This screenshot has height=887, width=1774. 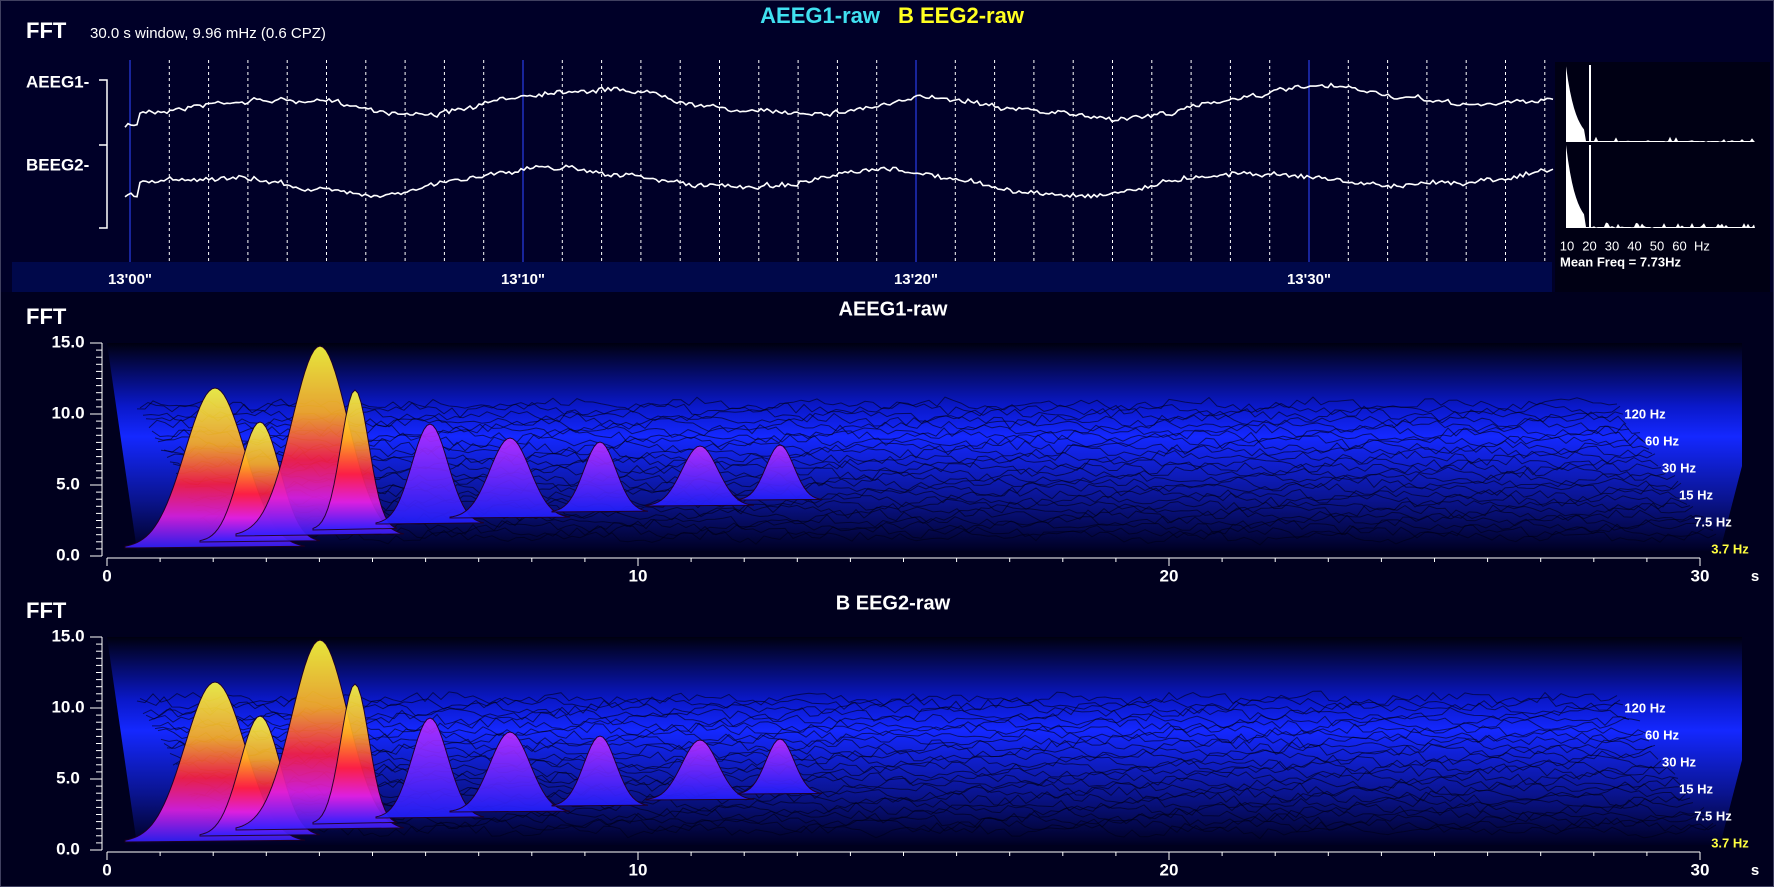 I want to click on time-label: 13'00", so click(x=130, y=279).